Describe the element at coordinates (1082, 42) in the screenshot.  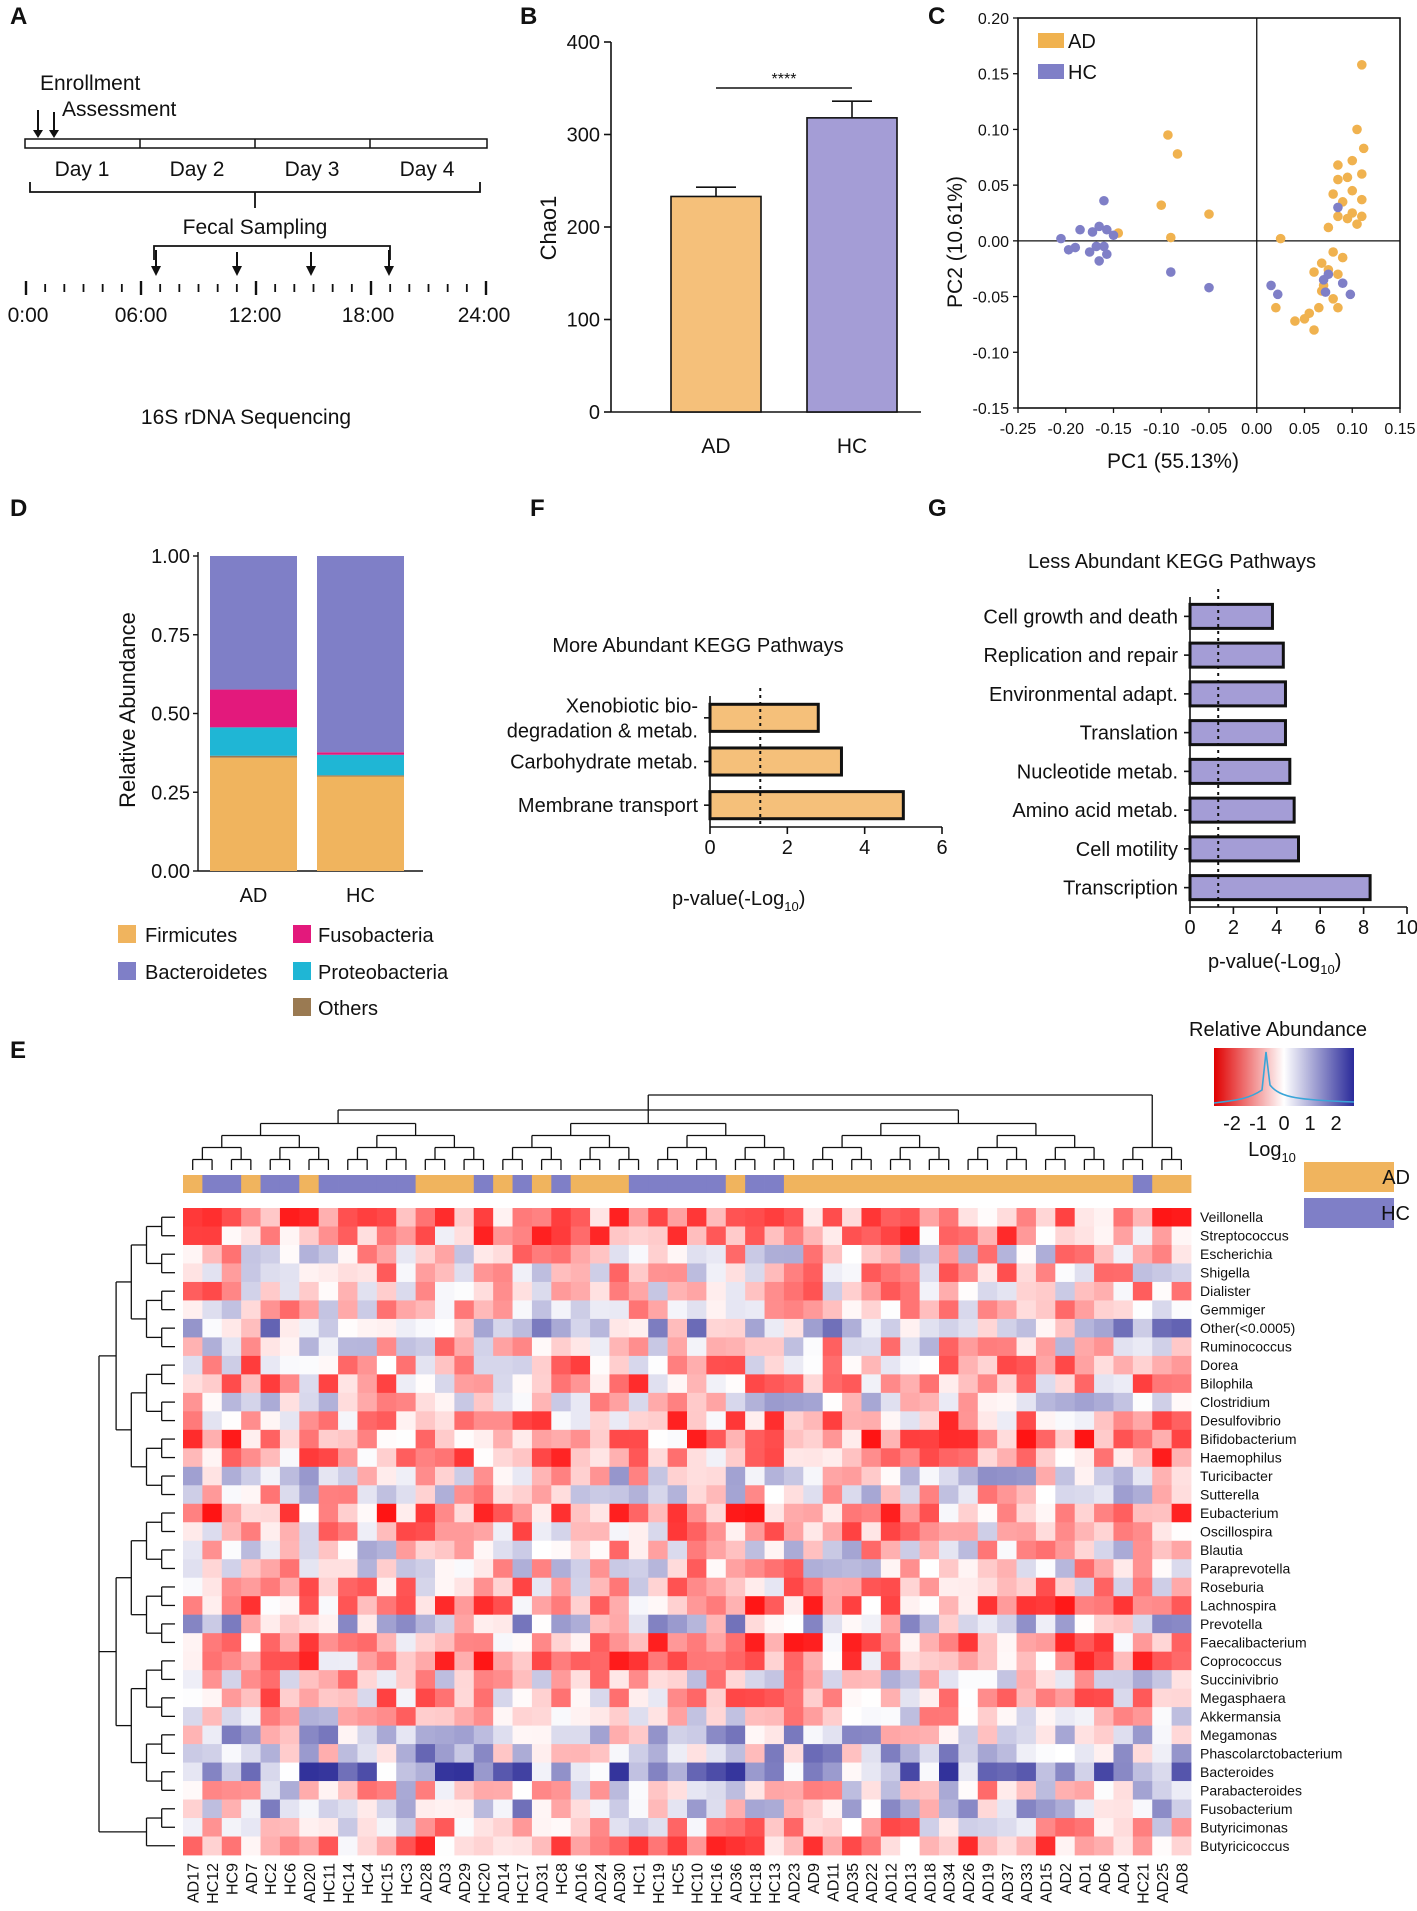
I see `legend-label-ad: AD` at that location.